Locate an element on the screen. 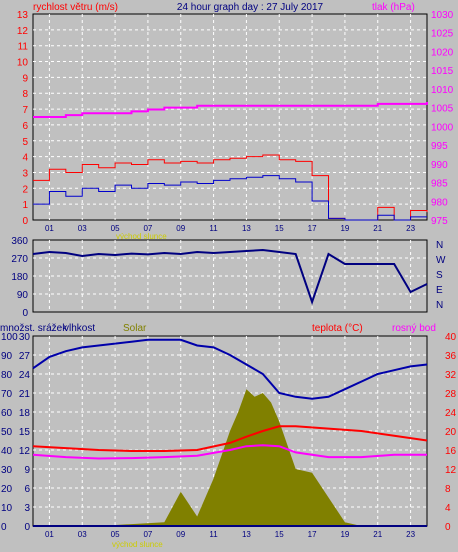 Image resolution: width=458 pixels, height=552 pixels. rain-tick-label: 30 is located at coordinates (25, 337).